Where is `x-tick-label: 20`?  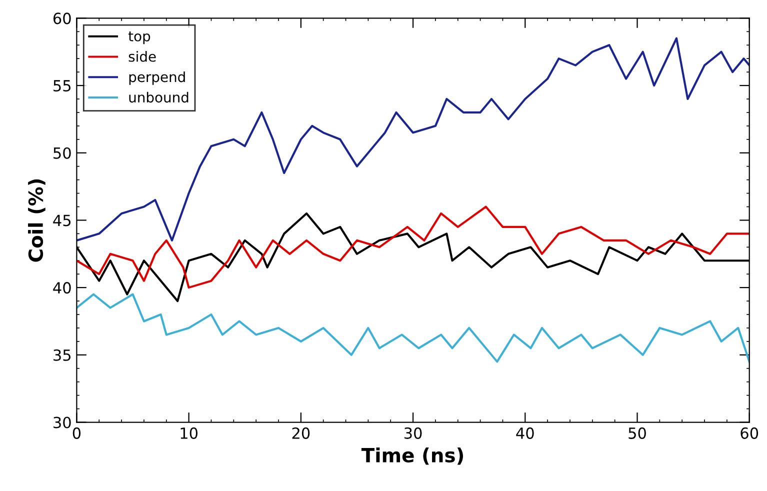 x-tick-label: 20 is located at coordinates (301, 433).